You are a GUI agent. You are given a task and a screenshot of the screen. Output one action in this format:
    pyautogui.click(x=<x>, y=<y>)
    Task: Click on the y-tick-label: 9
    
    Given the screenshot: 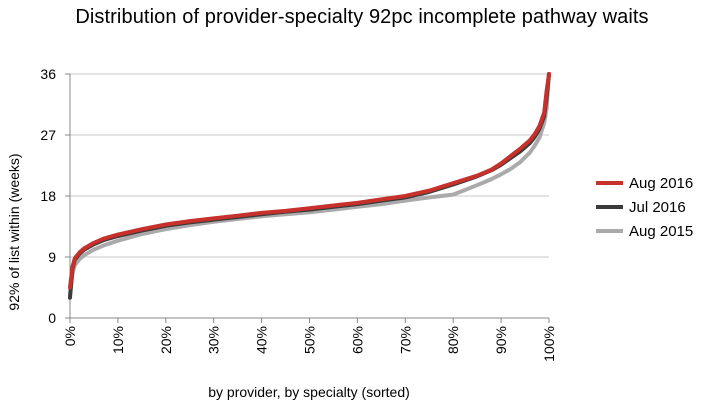 What is the action you would take?
    pyautogui.click(x=52, y=257)
    